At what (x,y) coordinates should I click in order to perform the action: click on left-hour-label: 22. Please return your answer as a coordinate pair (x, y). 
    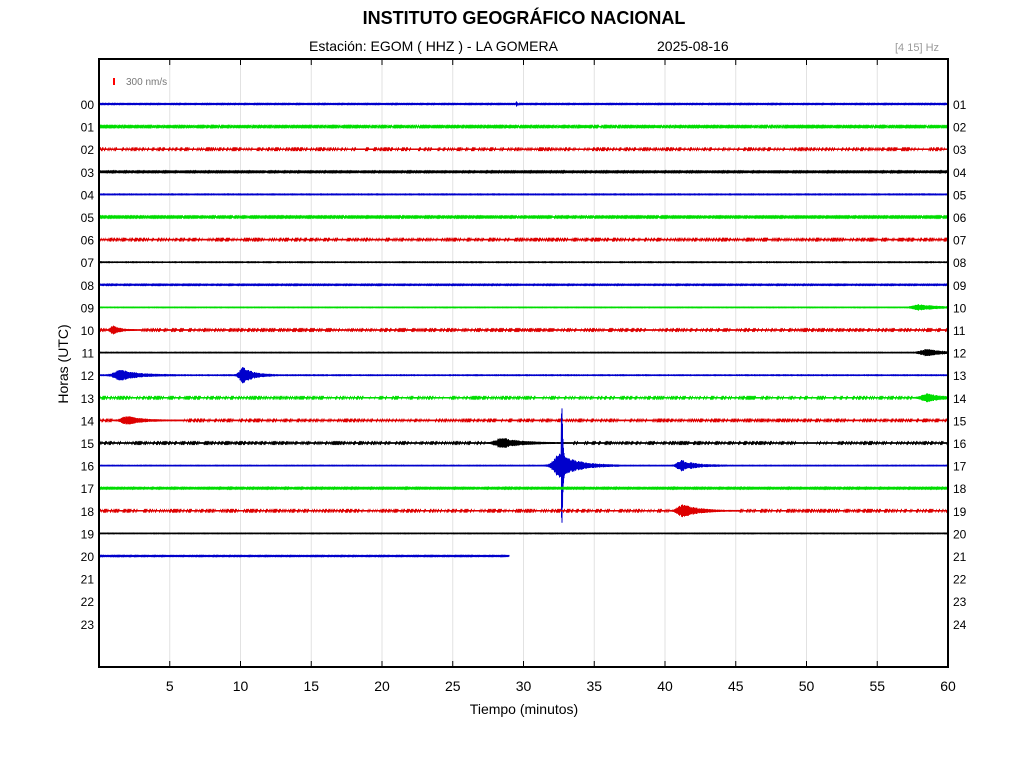
    Looking at the image, I should click on (88, 602).